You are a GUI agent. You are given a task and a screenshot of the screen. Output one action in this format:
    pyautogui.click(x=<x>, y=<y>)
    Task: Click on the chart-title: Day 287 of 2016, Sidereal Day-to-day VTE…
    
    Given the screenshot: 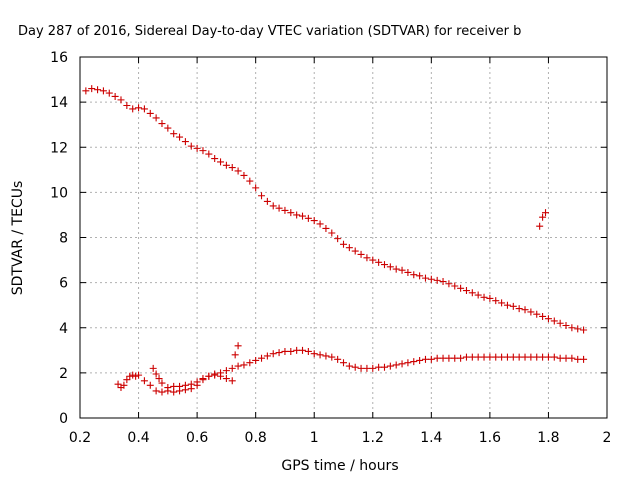 What is the action you would take?
    pyautogui.click(x=269, y=31)
    